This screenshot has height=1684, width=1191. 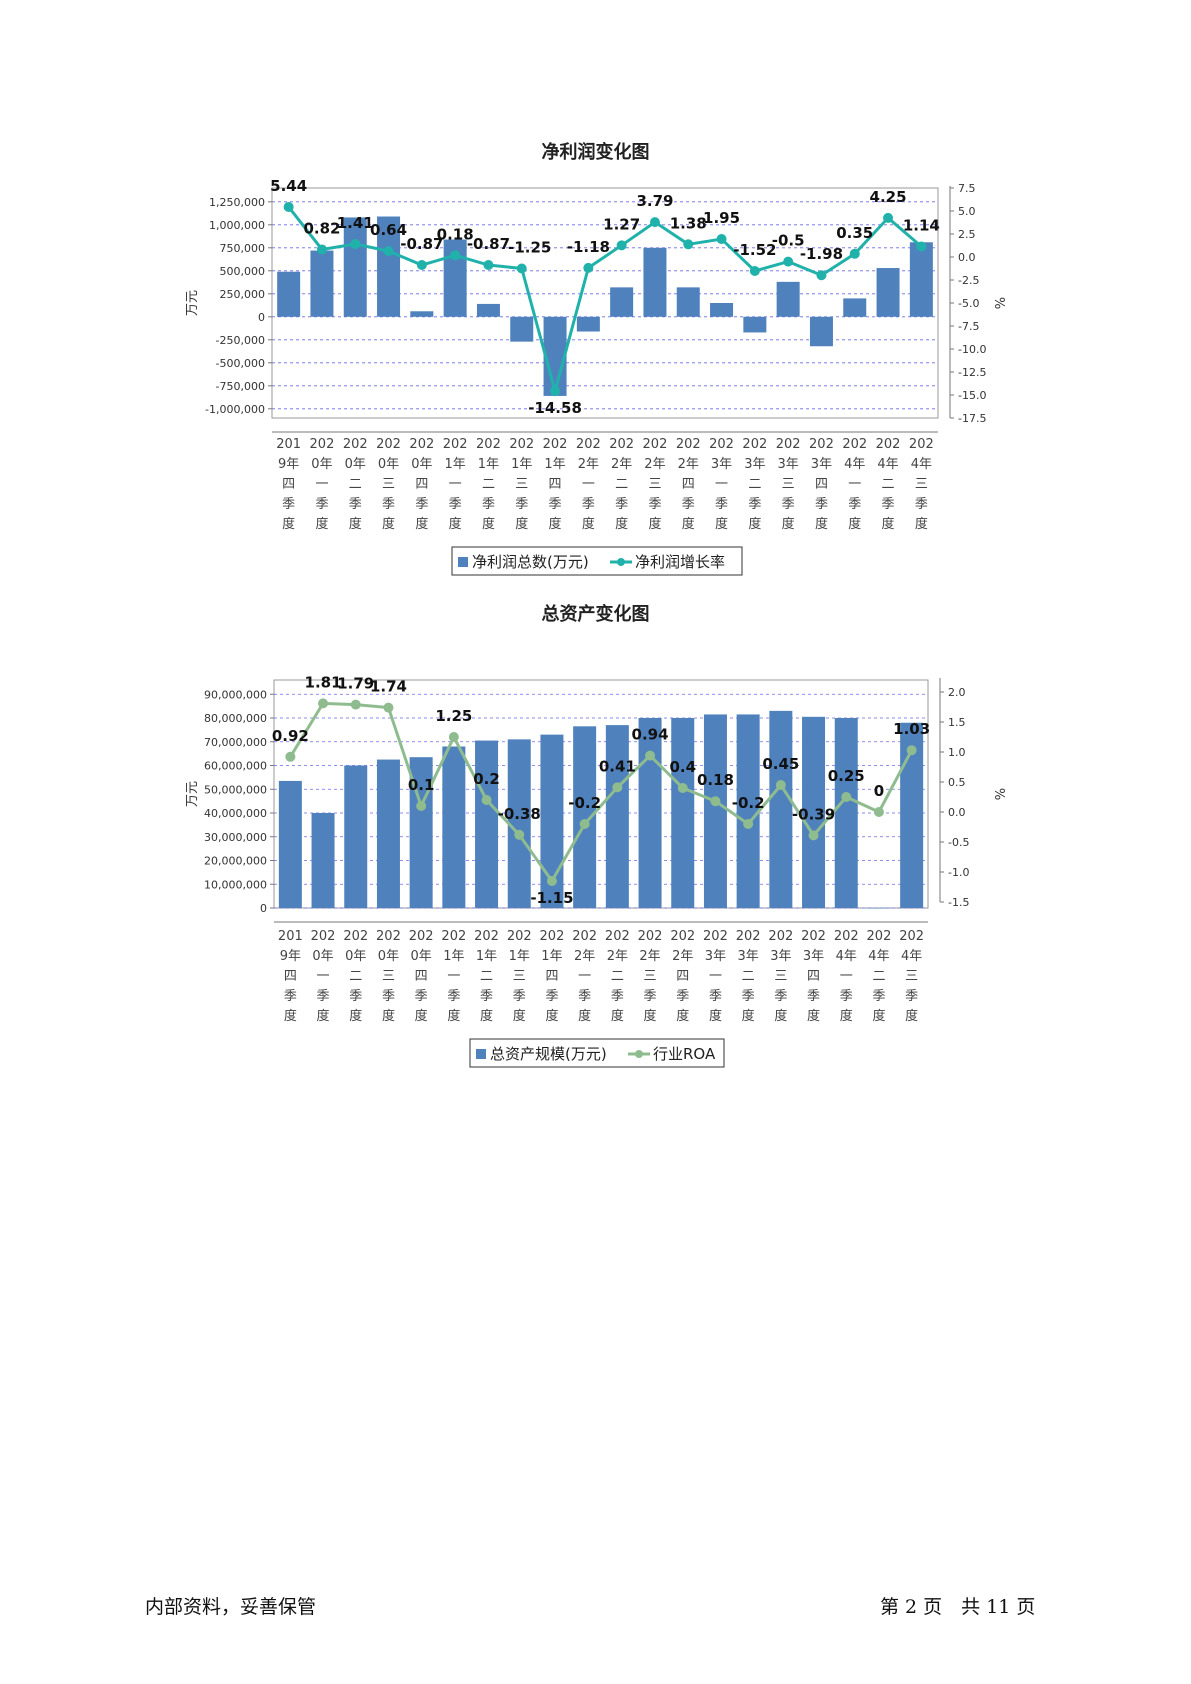 What do you see at coordinates (235, 884) in the screenshot?
I see `left-axis-tick-label: 10,000,000` at bounding box center [235, 884].